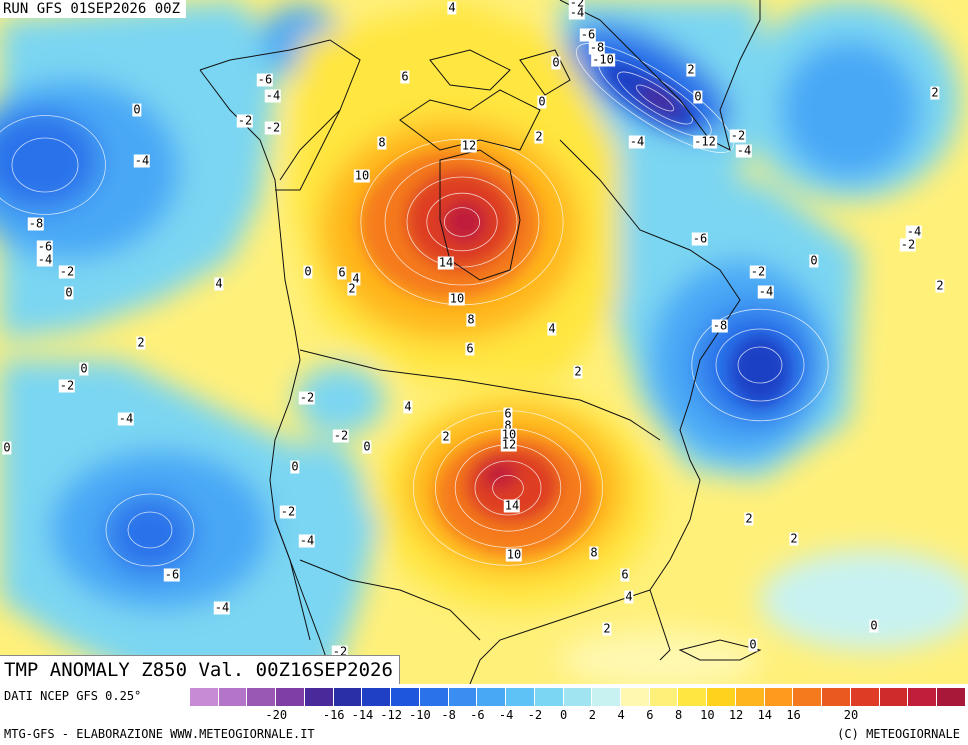  Describe the element at coordinates (73, 696) in the screenshot. I see `data-source: DATI NCEP GFS 0.25°` at that location.